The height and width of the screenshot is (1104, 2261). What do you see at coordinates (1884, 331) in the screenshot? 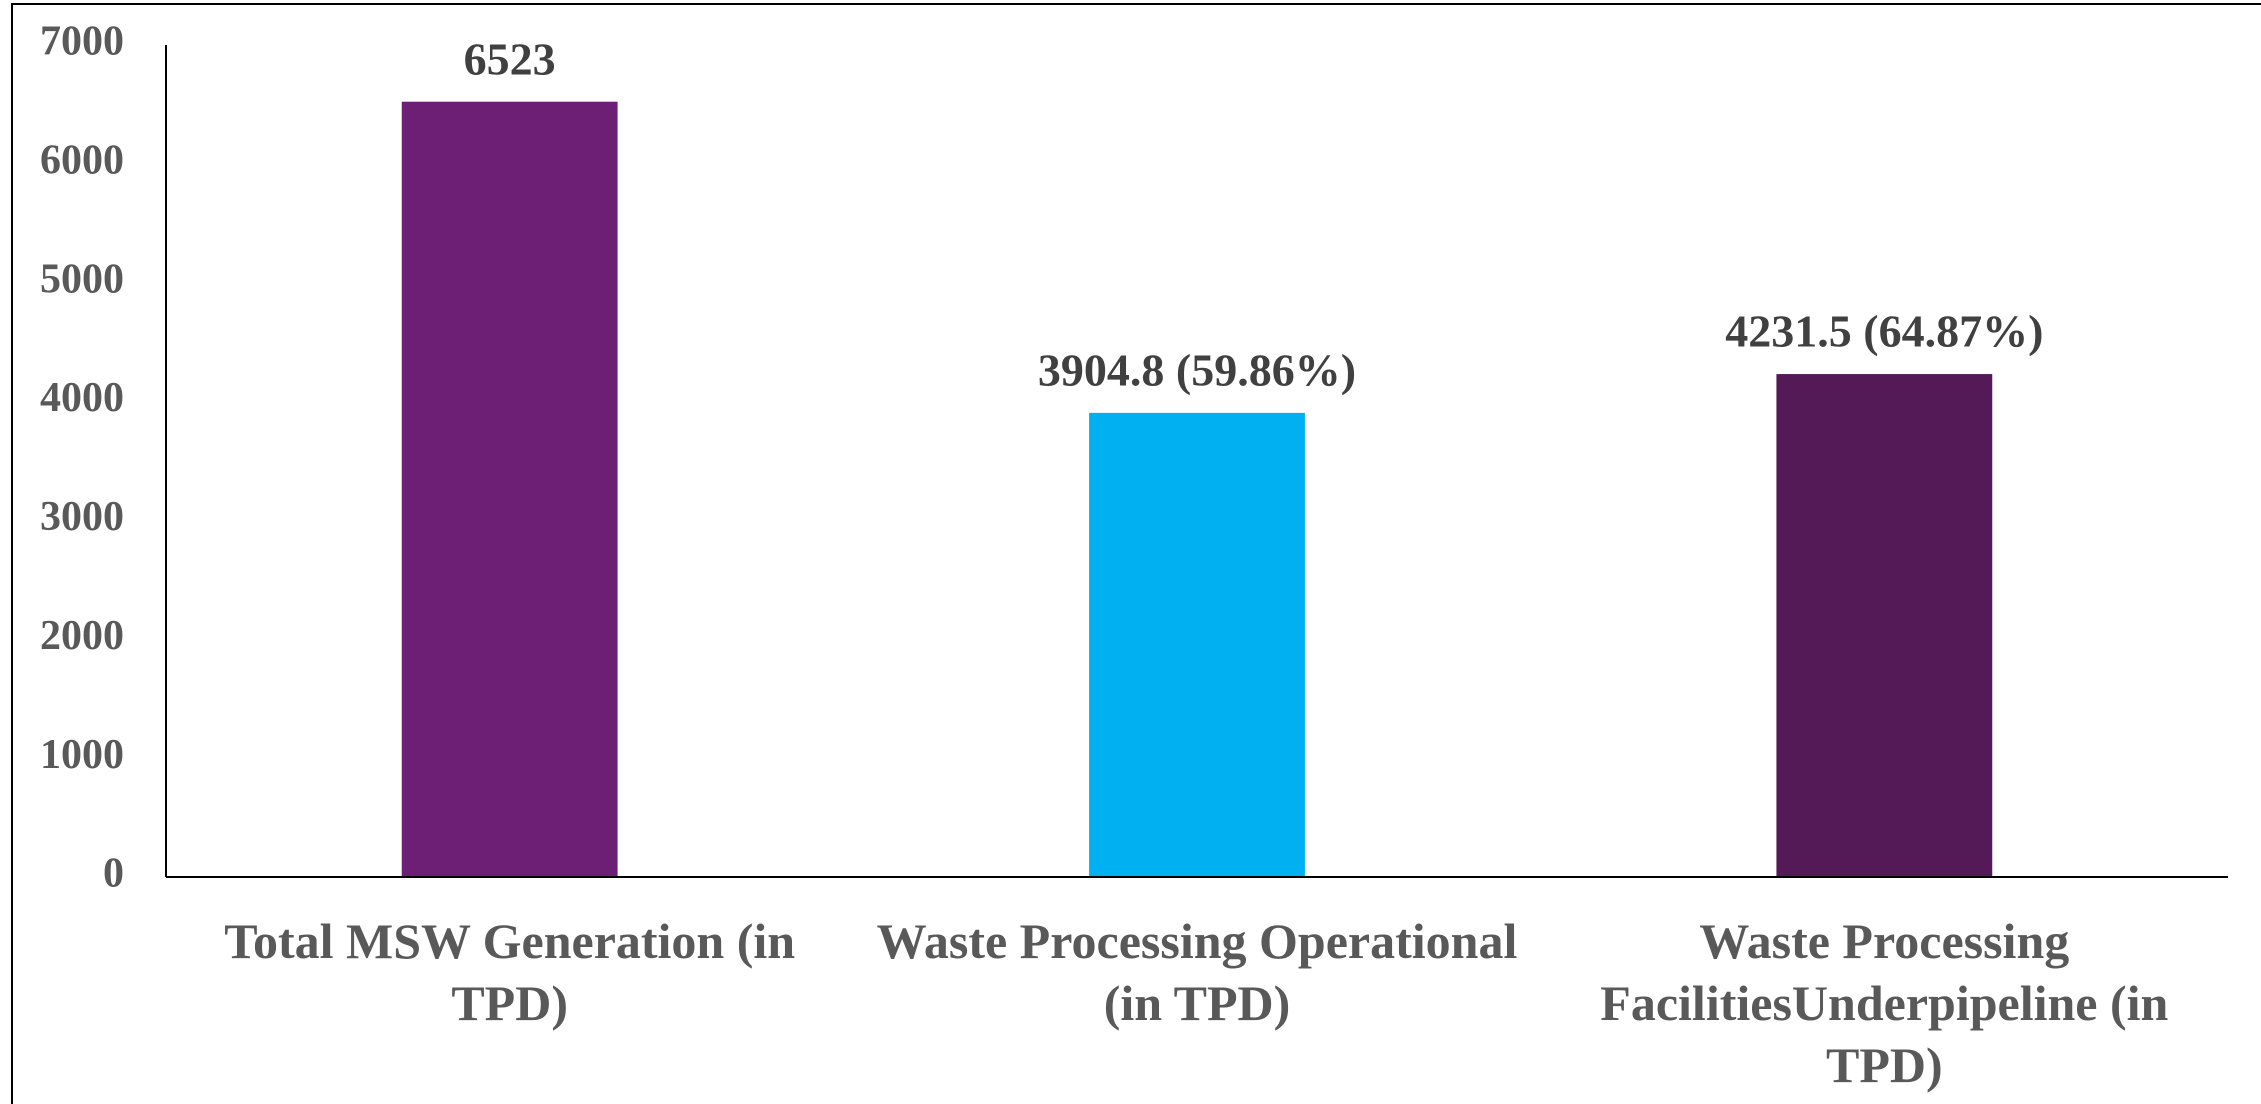
I see `data-label: 4231.5 (64.87%)` at bounding box center [1884, 331].